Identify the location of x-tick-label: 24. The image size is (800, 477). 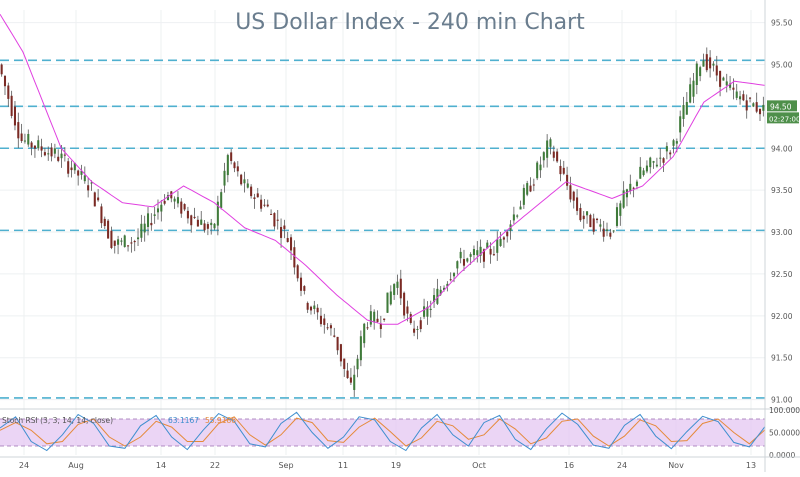
(622, 465).